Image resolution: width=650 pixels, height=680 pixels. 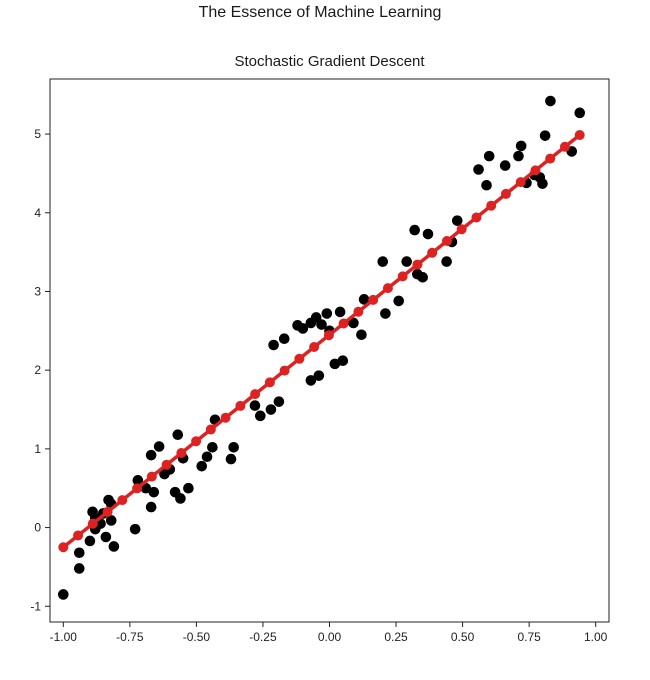 What do you see at coordinates (596, 637) in the screenshot?
I see `x-tick-label: 1.00` at bounding box center [596, 637].